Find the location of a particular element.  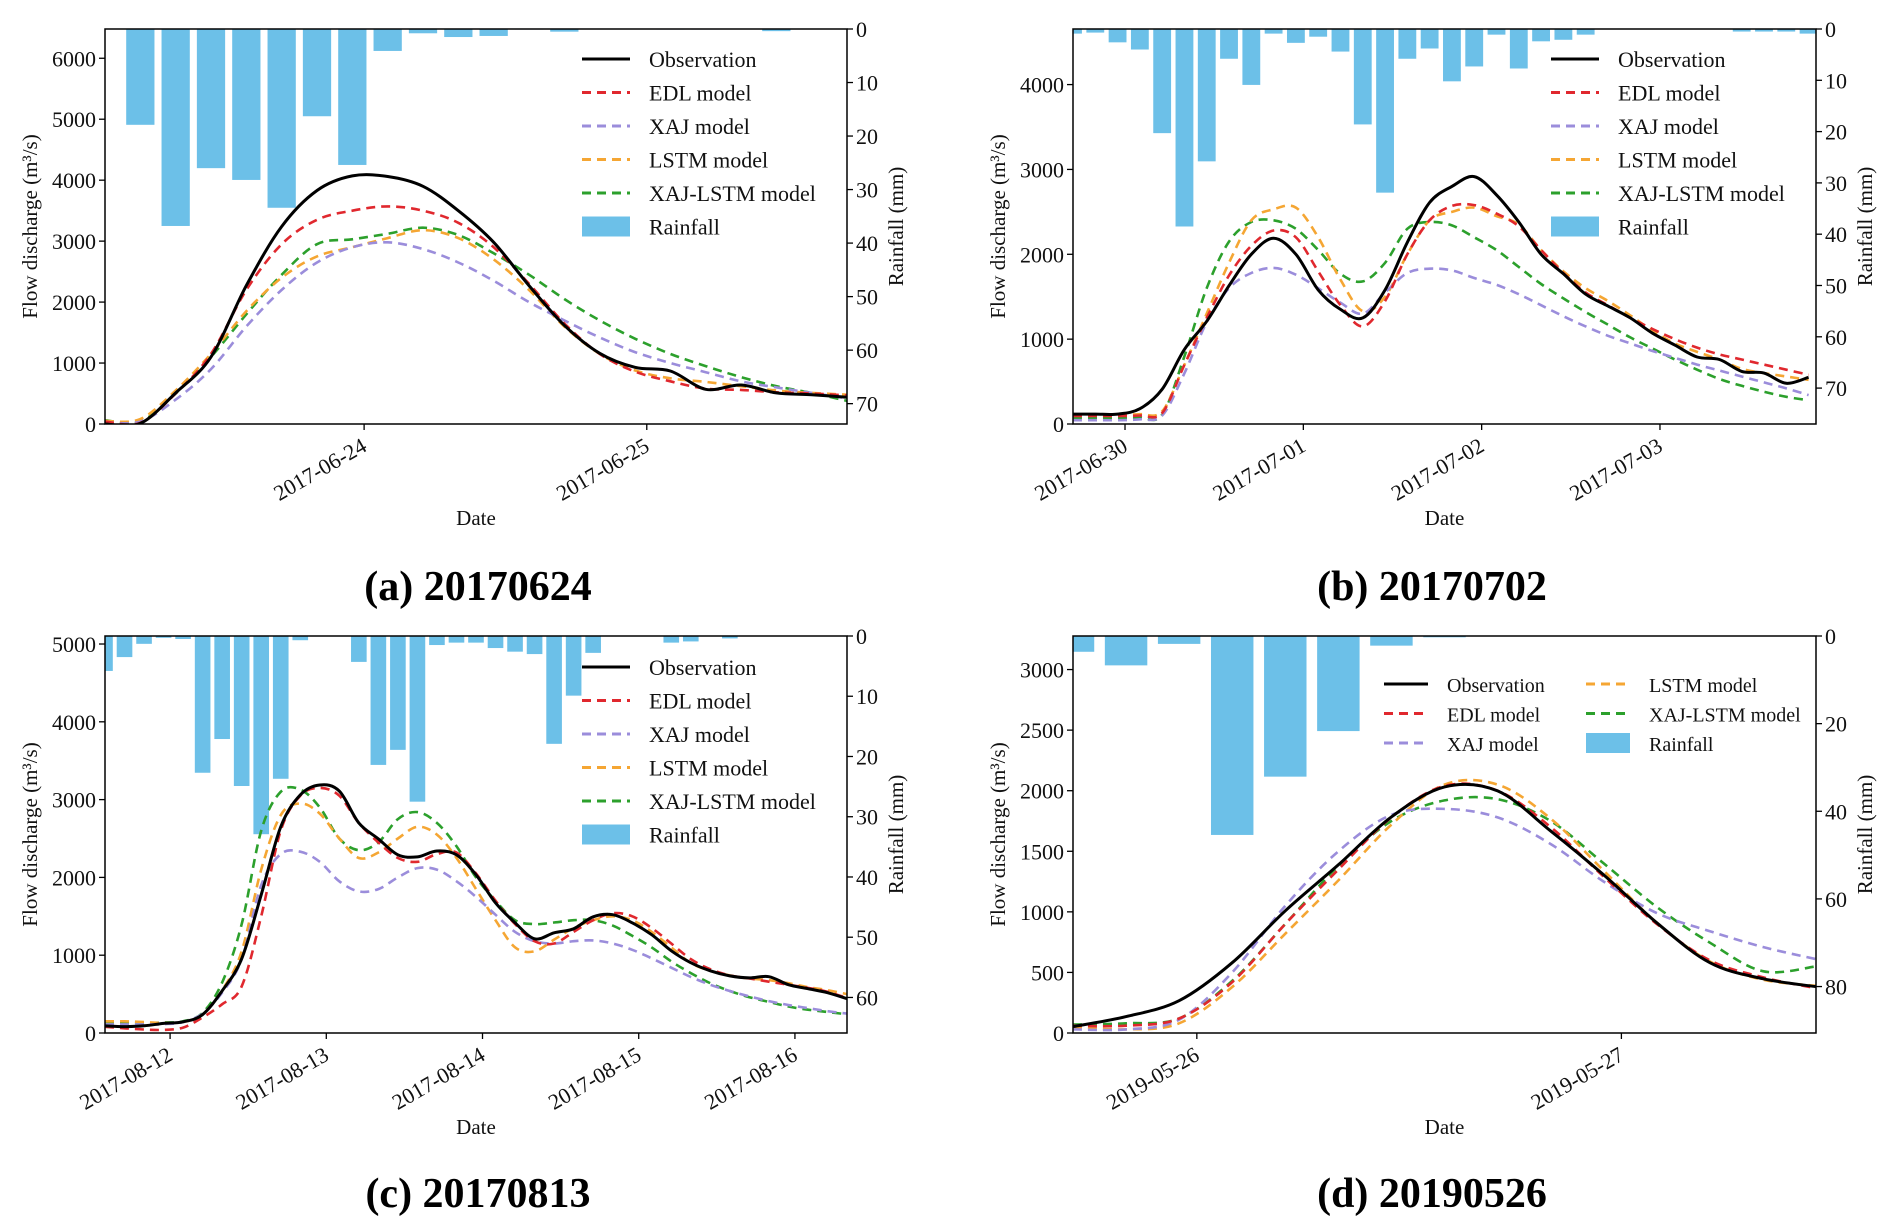

subplot-title: (b) 20170702 is located at coordinates (1432, 587).